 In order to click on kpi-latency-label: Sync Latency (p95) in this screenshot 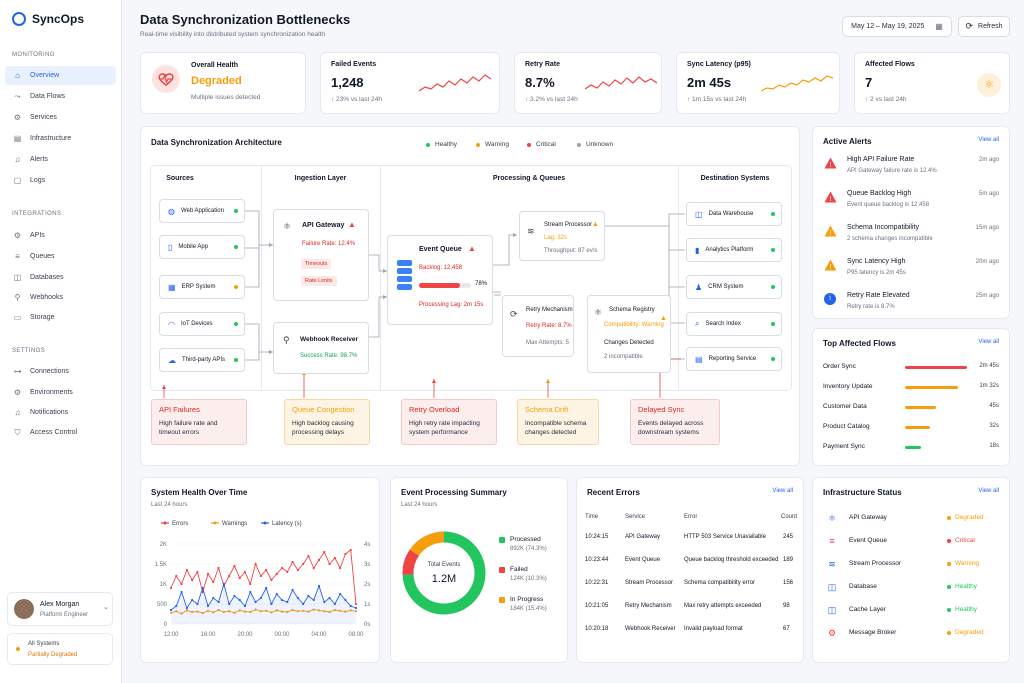, I will do `click(719, 64)`.